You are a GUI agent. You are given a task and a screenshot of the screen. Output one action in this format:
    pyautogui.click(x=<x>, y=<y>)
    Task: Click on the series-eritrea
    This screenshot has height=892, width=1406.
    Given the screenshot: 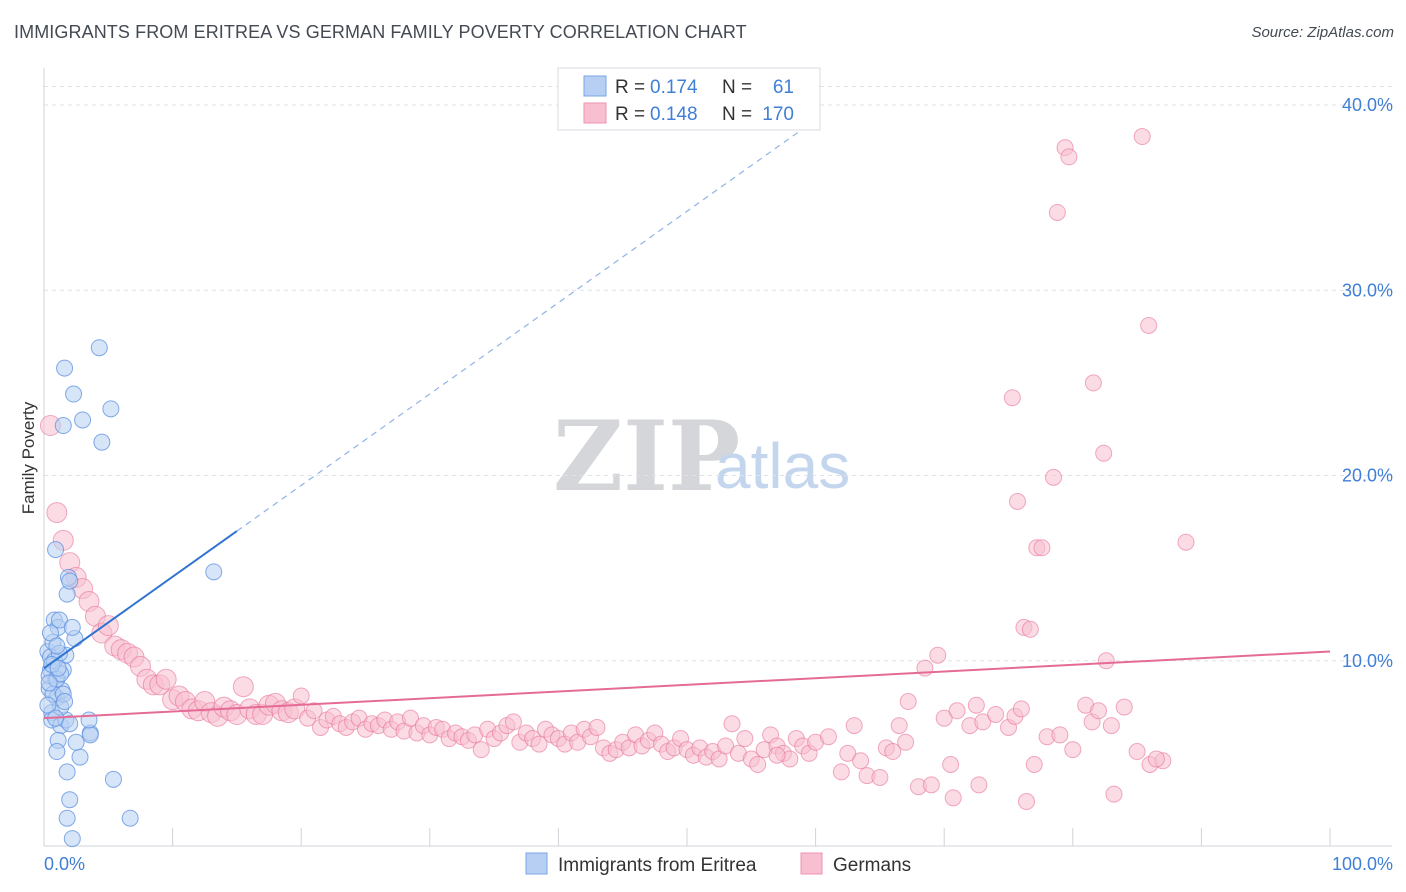 What is the action you would take?
    pyautogui.click(x=131, y=593)
    